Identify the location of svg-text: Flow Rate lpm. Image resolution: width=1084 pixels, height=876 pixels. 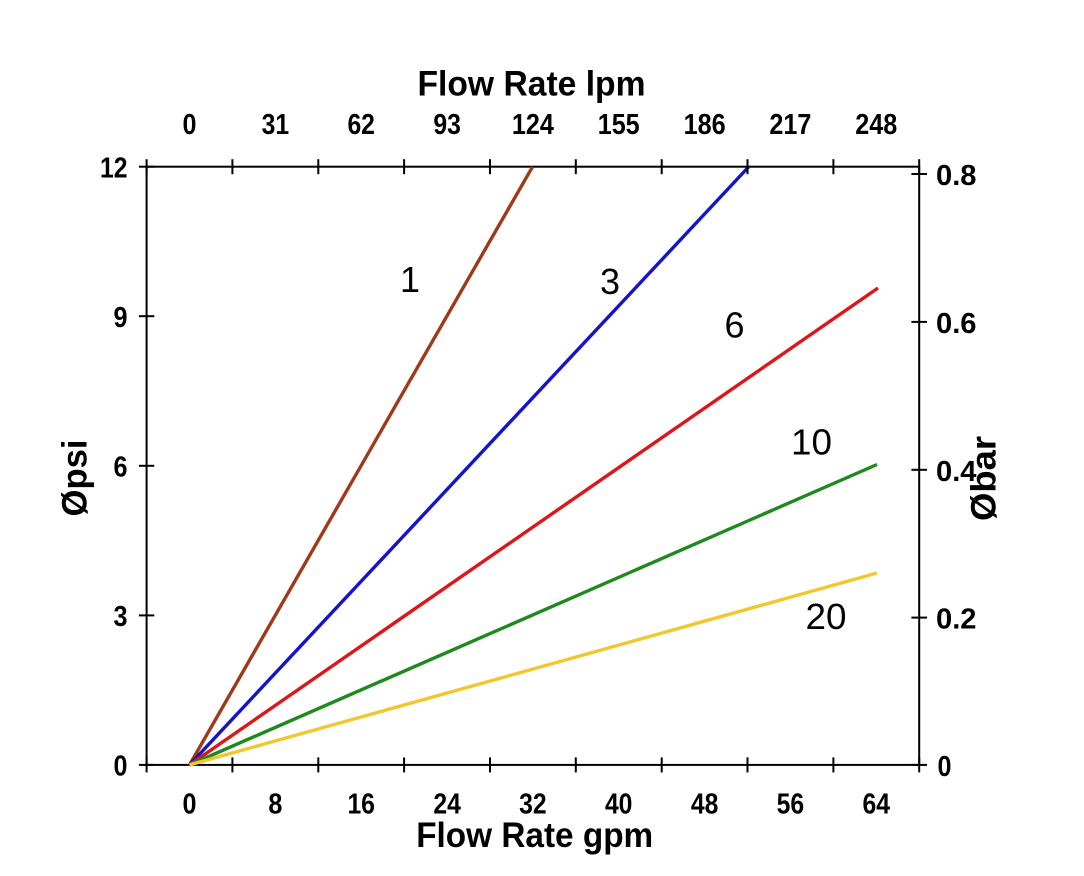
(532, 84).